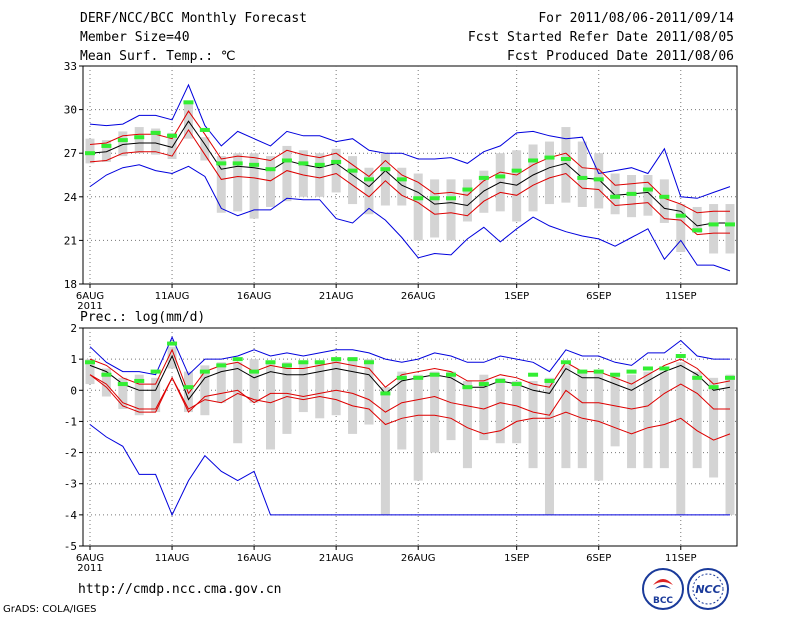  I want to click on temperature-ensemble-mean-line, so click(409, 173).